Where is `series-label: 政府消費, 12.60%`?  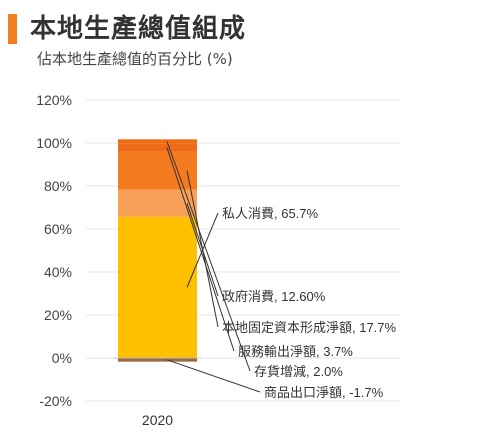
series-label: 政府消費, 12.60% is located at coordinates (274, 296).